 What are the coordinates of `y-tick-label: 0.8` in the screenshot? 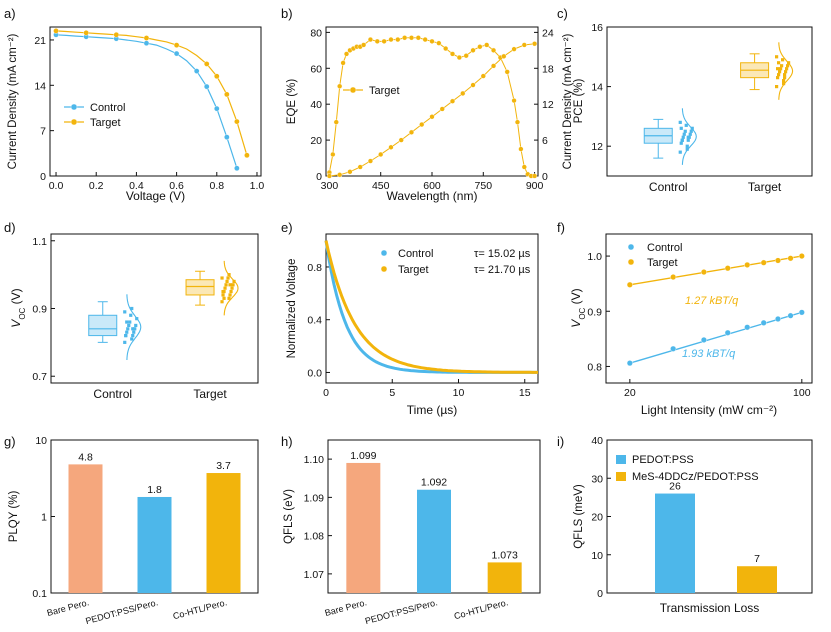 It's located at (314, 268).